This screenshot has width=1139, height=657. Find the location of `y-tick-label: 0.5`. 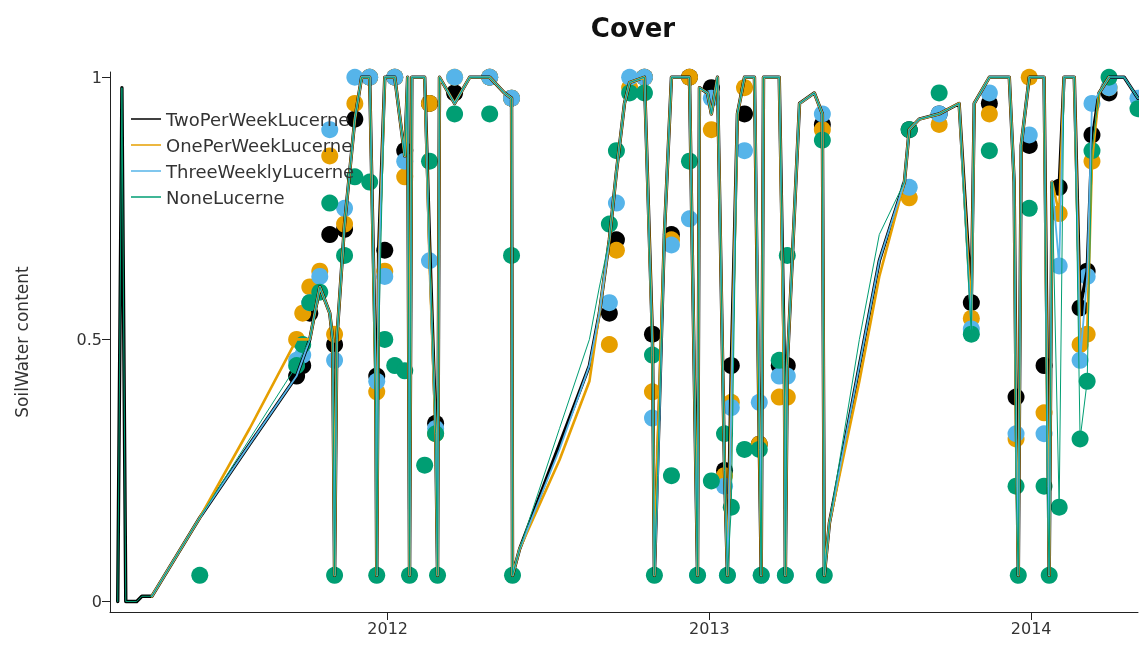

y-tick-label: 0.5 is located at coordinates (89, 339).